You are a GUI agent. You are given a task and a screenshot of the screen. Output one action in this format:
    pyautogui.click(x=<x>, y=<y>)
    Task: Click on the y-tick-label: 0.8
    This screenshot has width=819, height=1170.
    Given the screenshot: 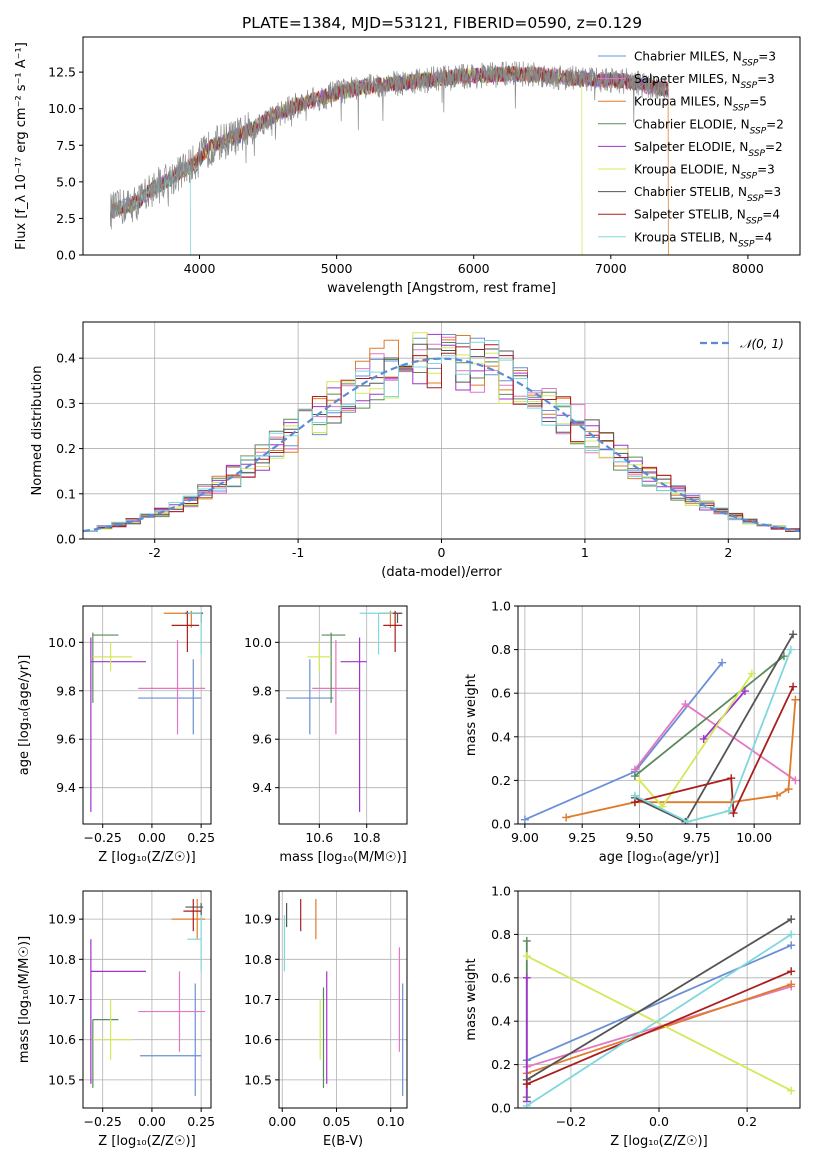 What is the action you would take?
    pyautogui.click(x=501, y=649)
    